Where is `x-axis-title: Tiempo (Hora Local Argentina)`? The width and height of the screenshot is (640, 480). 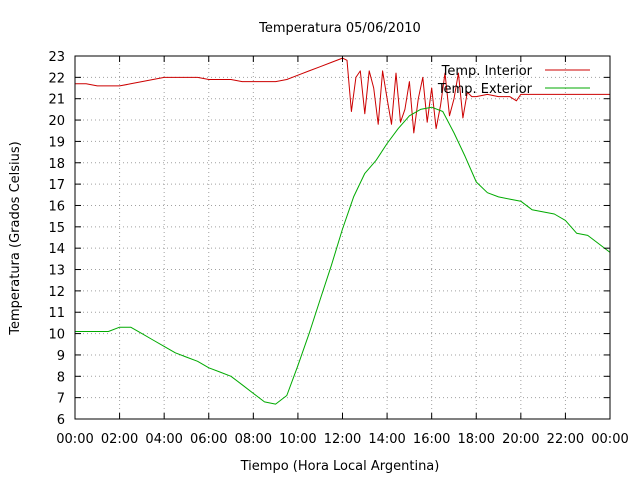 x-axis-title: Tiempo (Hora Local Argentina) is located at coordinates (340, 466).